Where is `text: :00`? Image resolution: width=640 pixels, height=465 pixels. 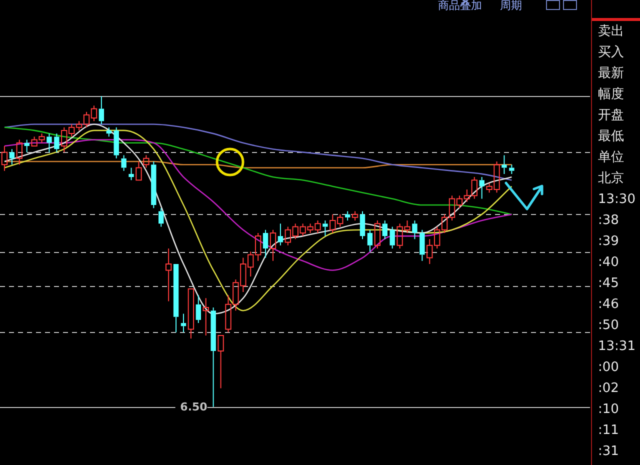
text: :00 is located at coordinates (608, 368).